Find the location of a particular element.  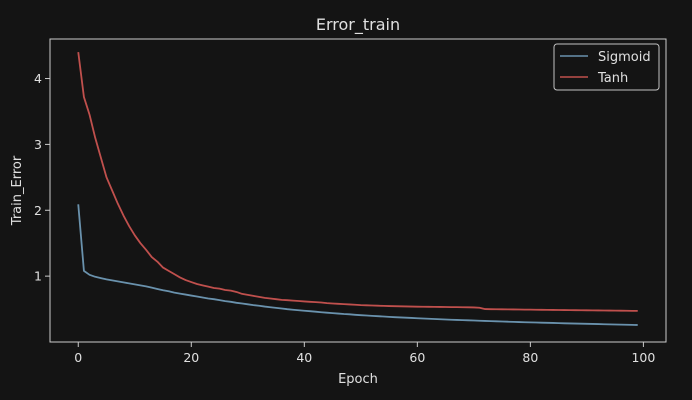

x-axis-label: Epoch is located at coordinates (358, 379).